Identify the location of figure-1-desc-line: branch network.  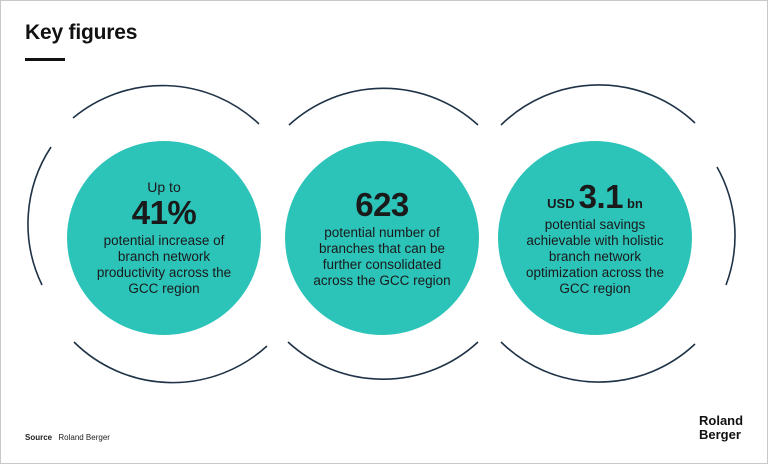
(164, 256).